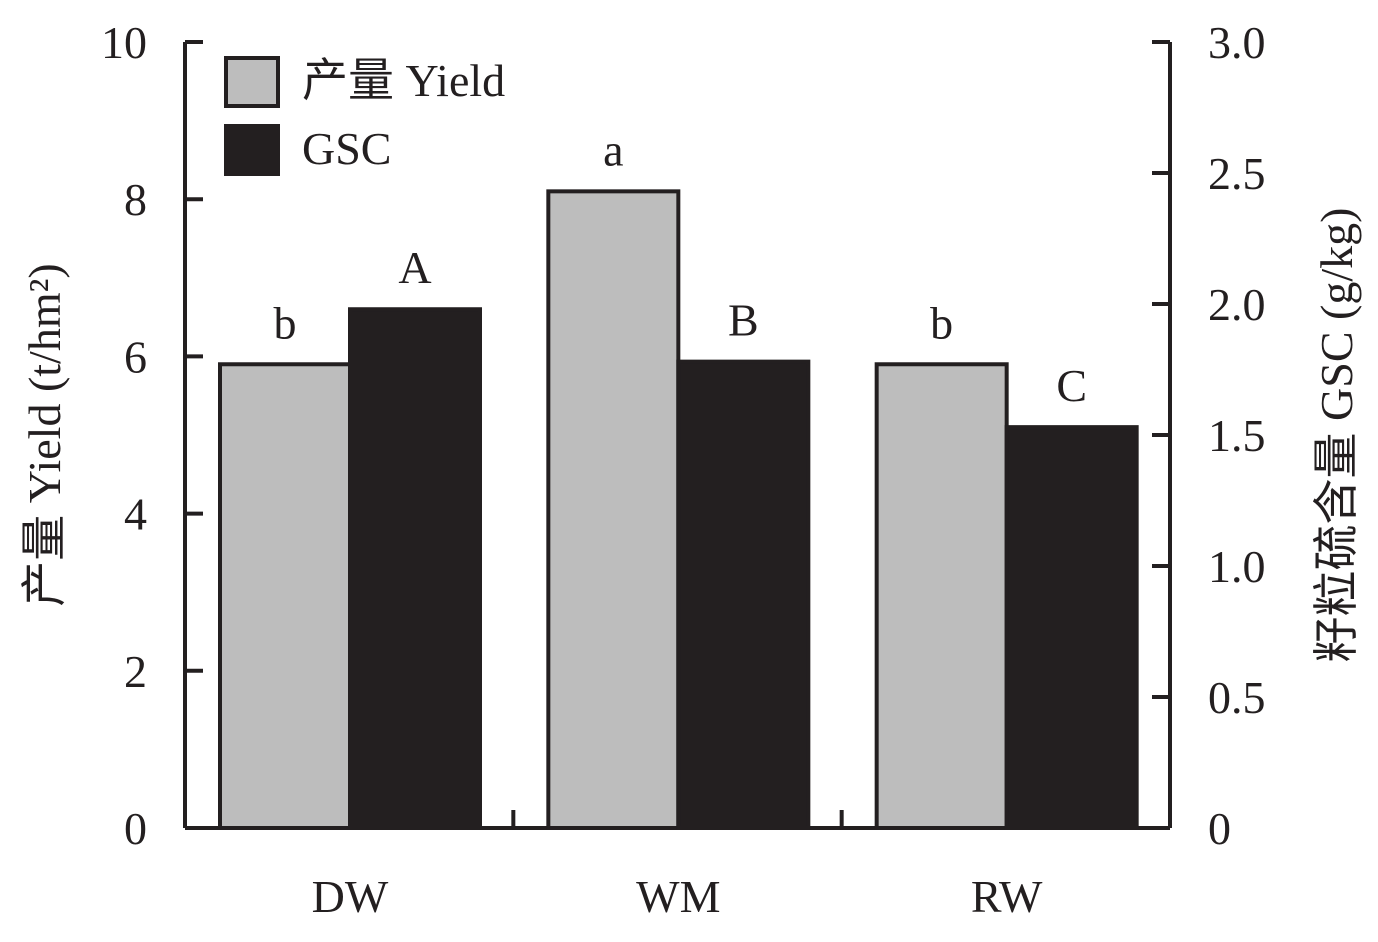 This screenshot has height=942, width=1378. What do you see at coordinates (743, 320) in the screenshot?
I see `significance-label: B` at bounding box center [743, 320].